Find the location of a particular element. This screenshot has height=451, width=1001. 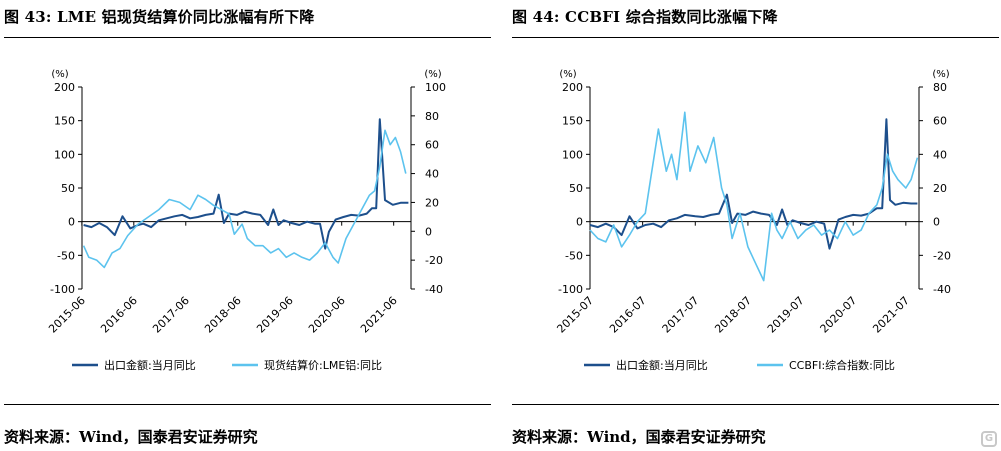

x-tick-label: 2016-06 is located at coordinates (119, 315).